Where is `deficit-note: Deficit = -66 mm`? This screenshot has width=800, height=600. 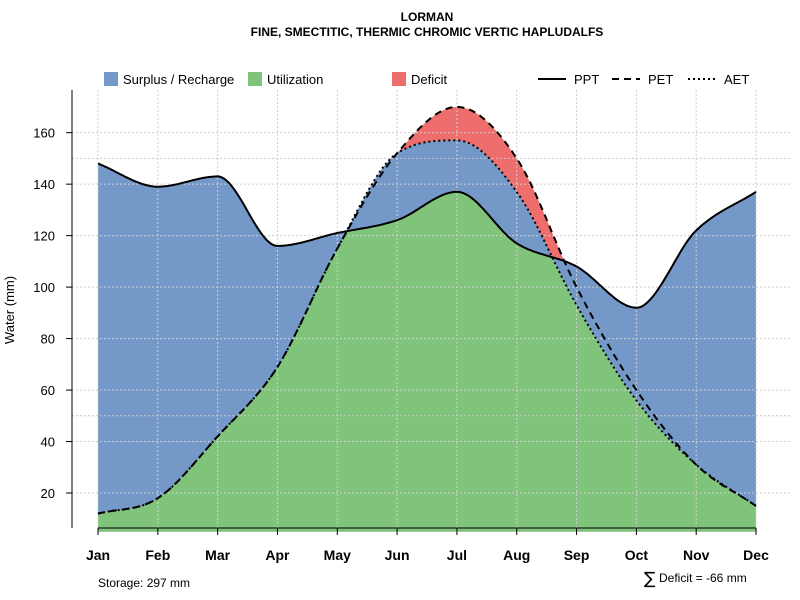
deficit-note: Deficit = -66 mm is located at coordinates (703, 578).